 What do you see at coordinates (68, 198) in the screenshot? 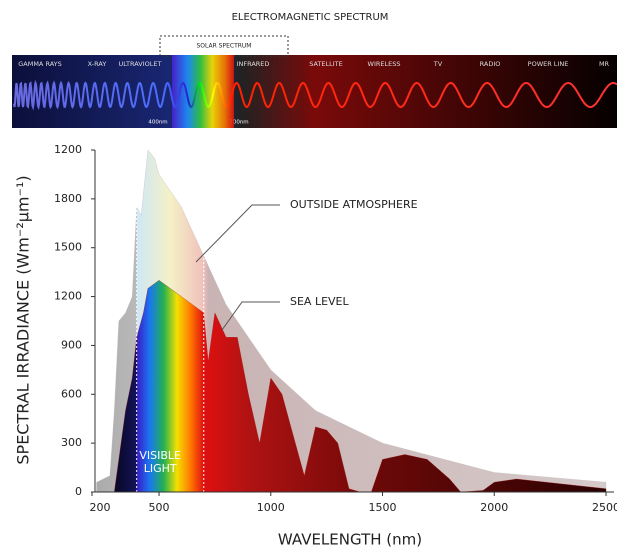
I see `y-tick-label: 1800` at bounding box center [68, 198].